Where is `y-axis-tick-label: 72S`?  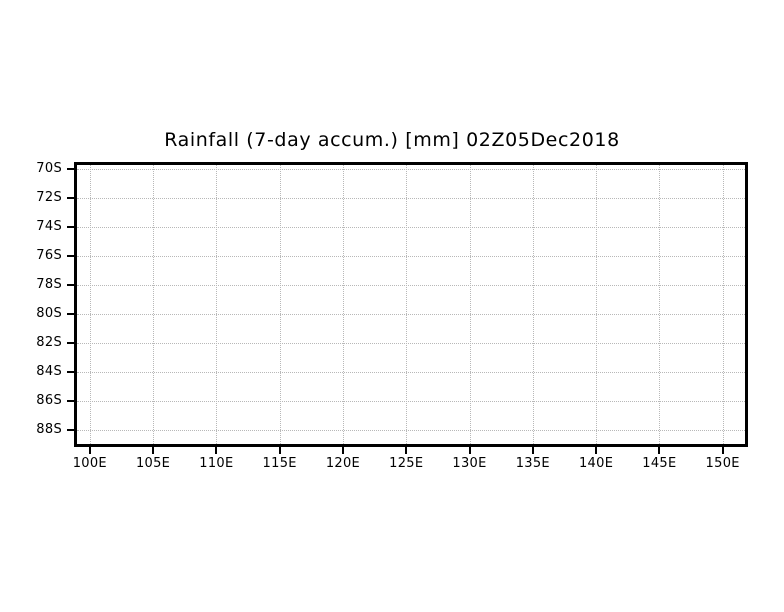 y-axis-tick-label: 72S is located at coordinates (49, 198).